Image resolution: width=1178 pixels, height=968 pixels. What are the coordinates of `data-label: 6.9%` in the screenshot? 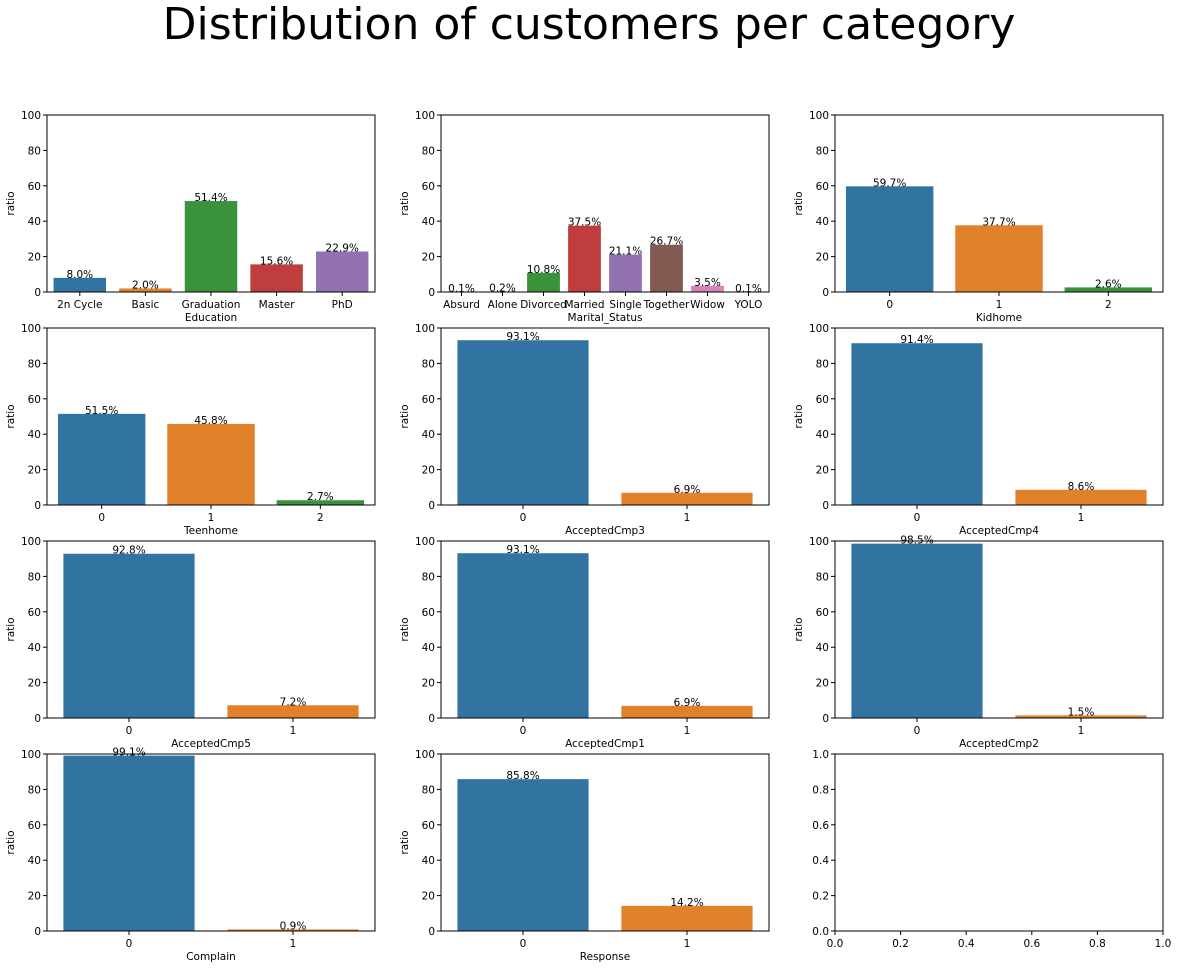 It's located at (687, 490).